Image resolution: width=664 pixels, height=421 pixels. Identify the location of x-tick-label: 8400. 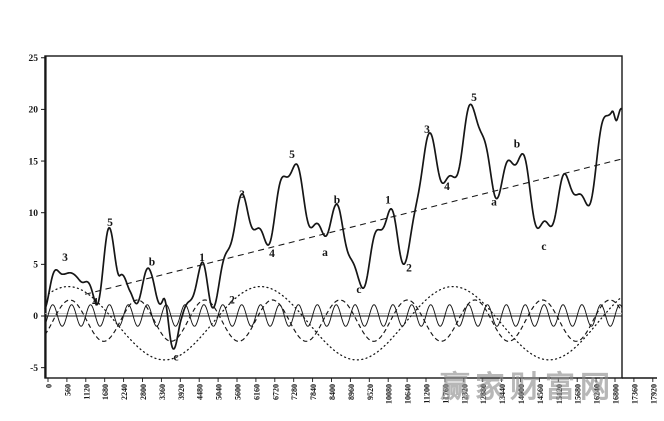
(332, 392).